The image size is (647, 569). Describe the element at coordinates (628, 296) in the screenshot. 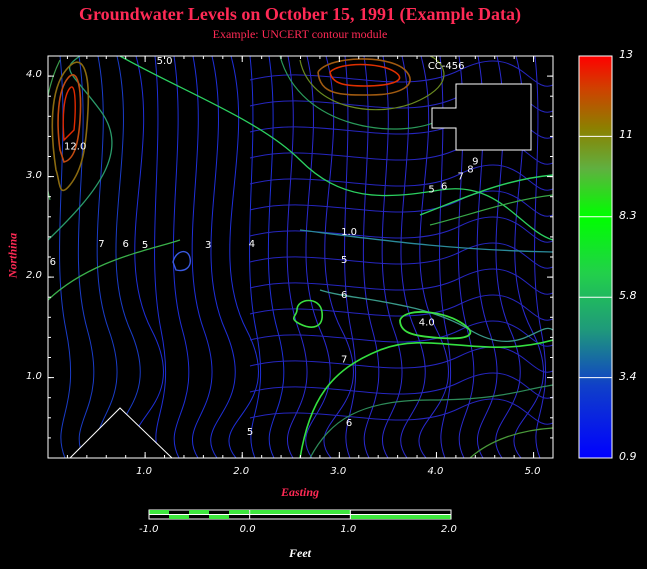

I see `colorbar-tick-label: 5.8` at that location.